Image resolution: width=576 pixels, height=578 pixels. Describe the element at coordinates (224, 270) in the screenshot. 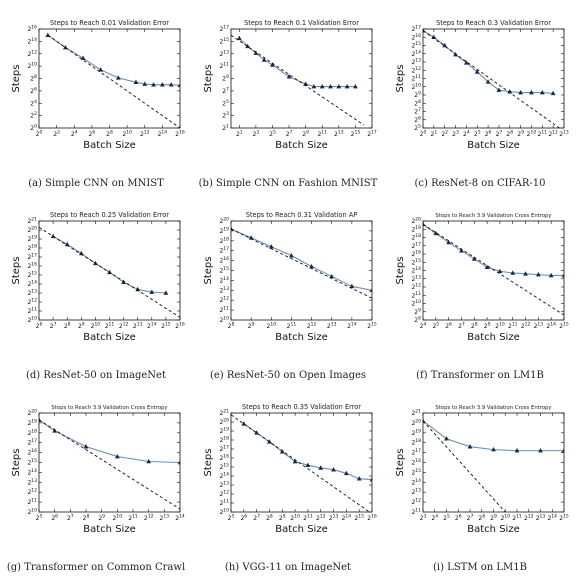

I see `y-tick-label: 215` at that location.